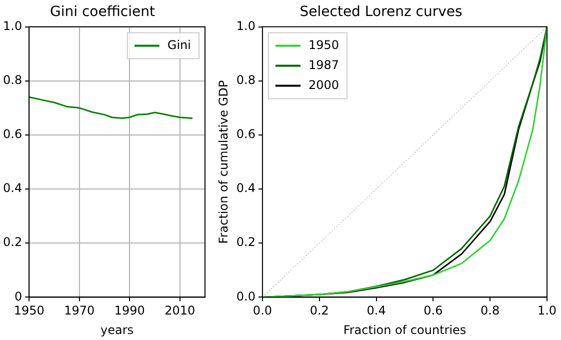 This screenshot has width=561, height=340. What do you see at coordinates (490, 311) in the screenshot?
I see `x-tick-label: 0.8` at bounding box center [490, 311].